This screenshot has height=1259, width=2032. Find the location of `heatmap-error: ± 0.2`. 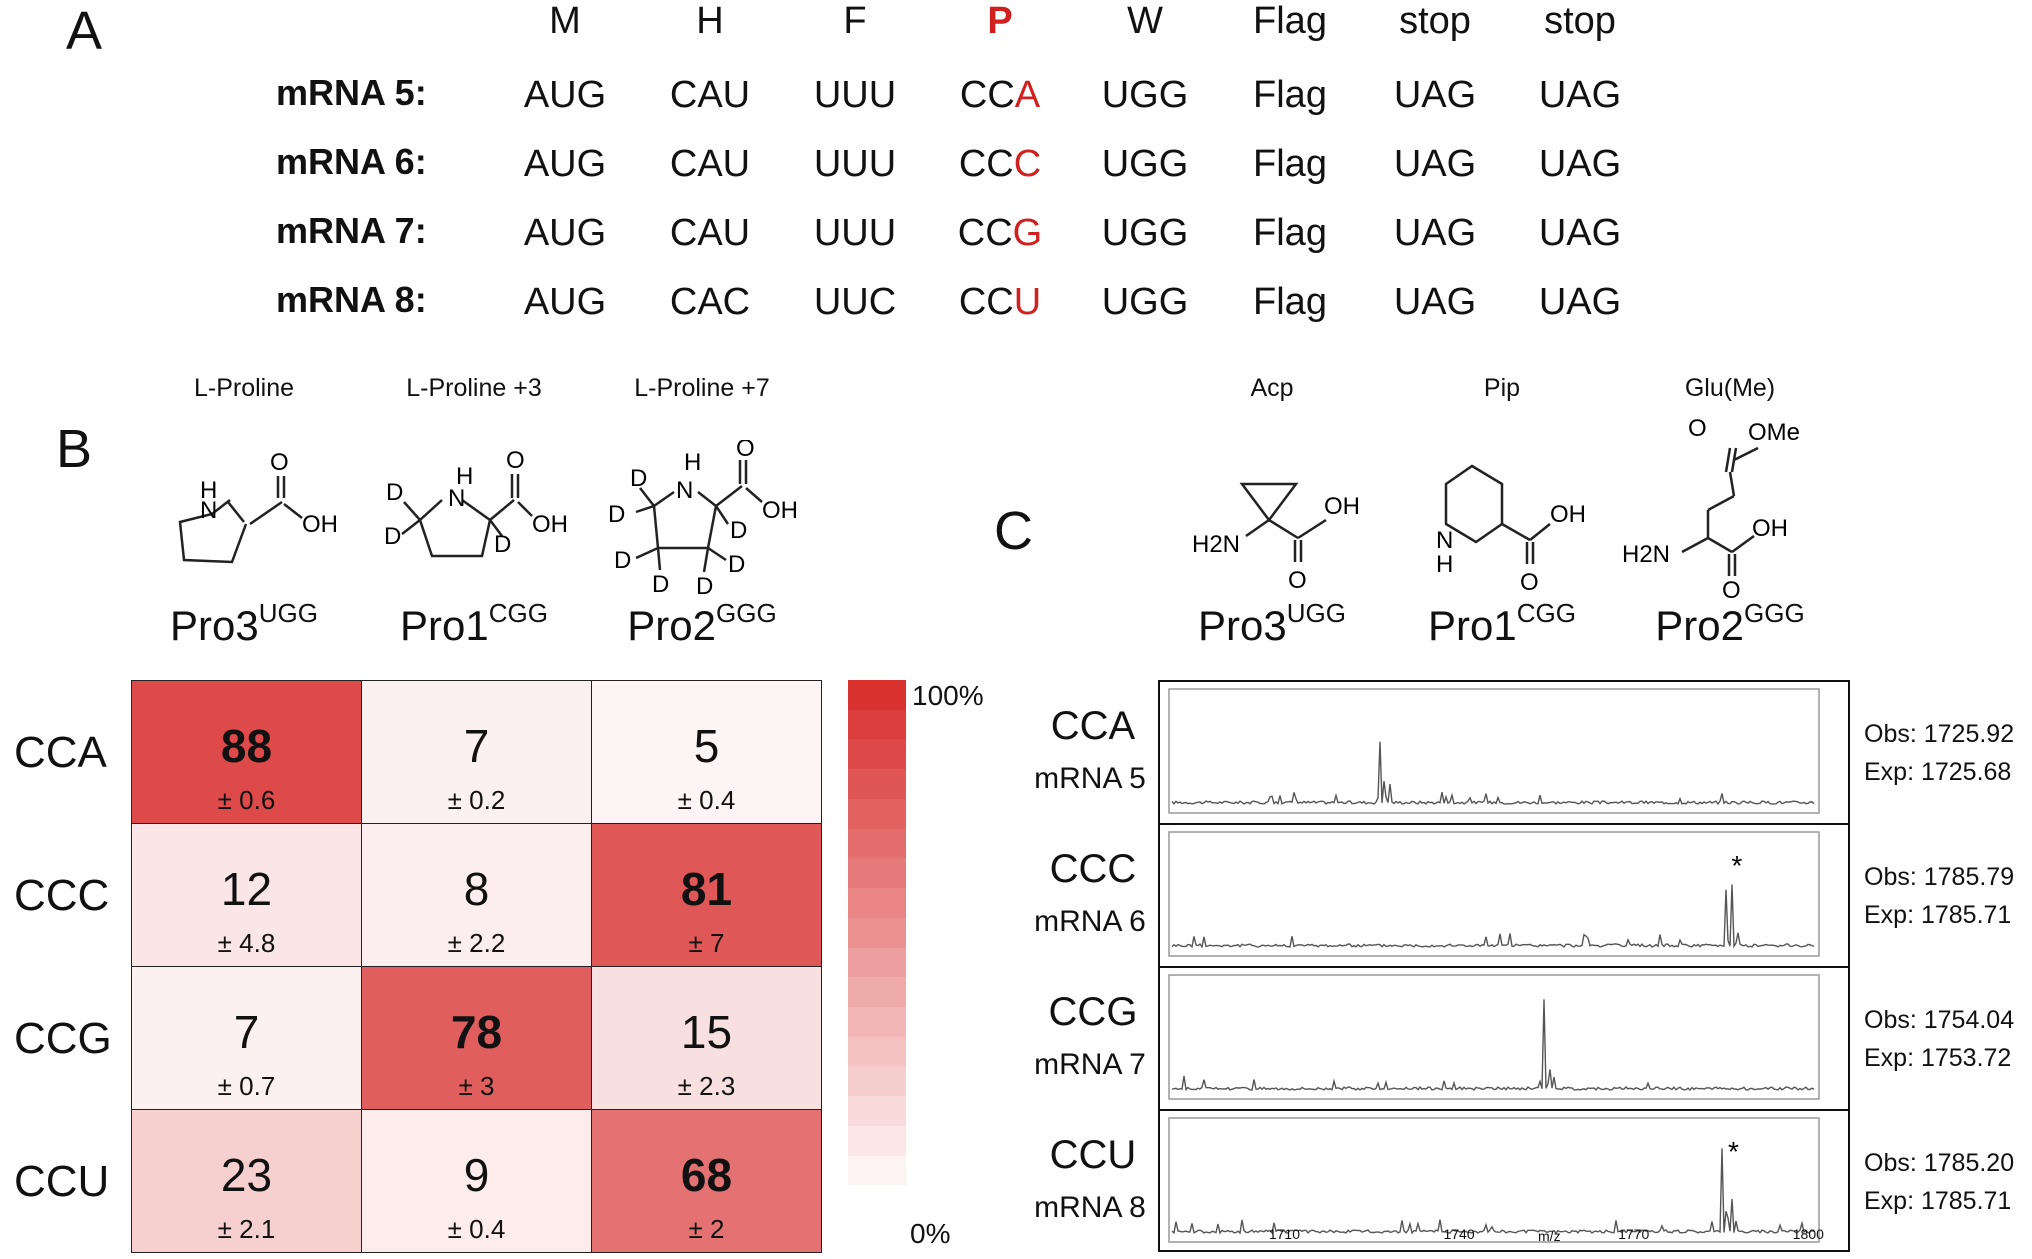

heatmap-error: ± 0.2 is located at coordinates (476, 800).